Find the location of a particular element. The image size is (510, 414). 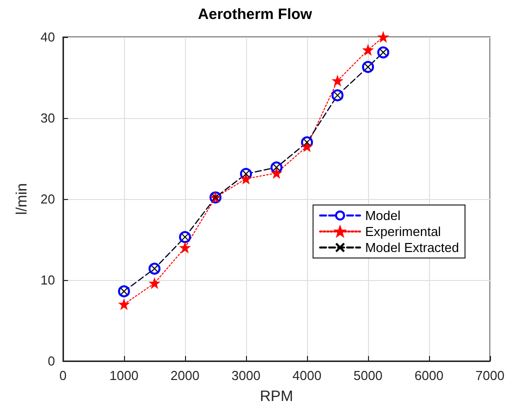

x-tick-label: 0 is located at coordinates (63, 375).